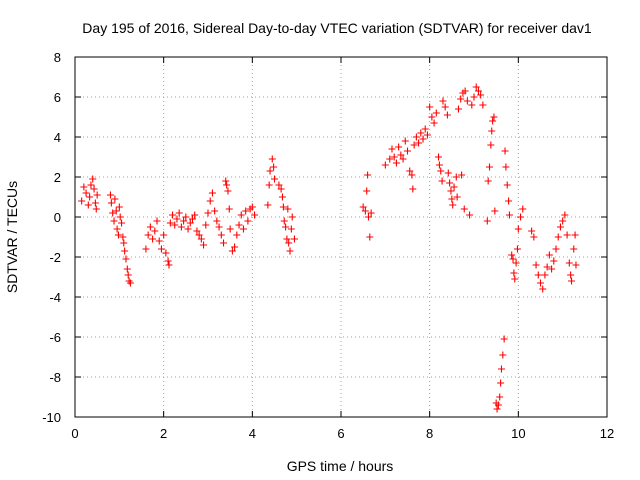  Describe the element at coordinates (55, 337) in the screenshot. I see `y-tick-label: -6` at that location.